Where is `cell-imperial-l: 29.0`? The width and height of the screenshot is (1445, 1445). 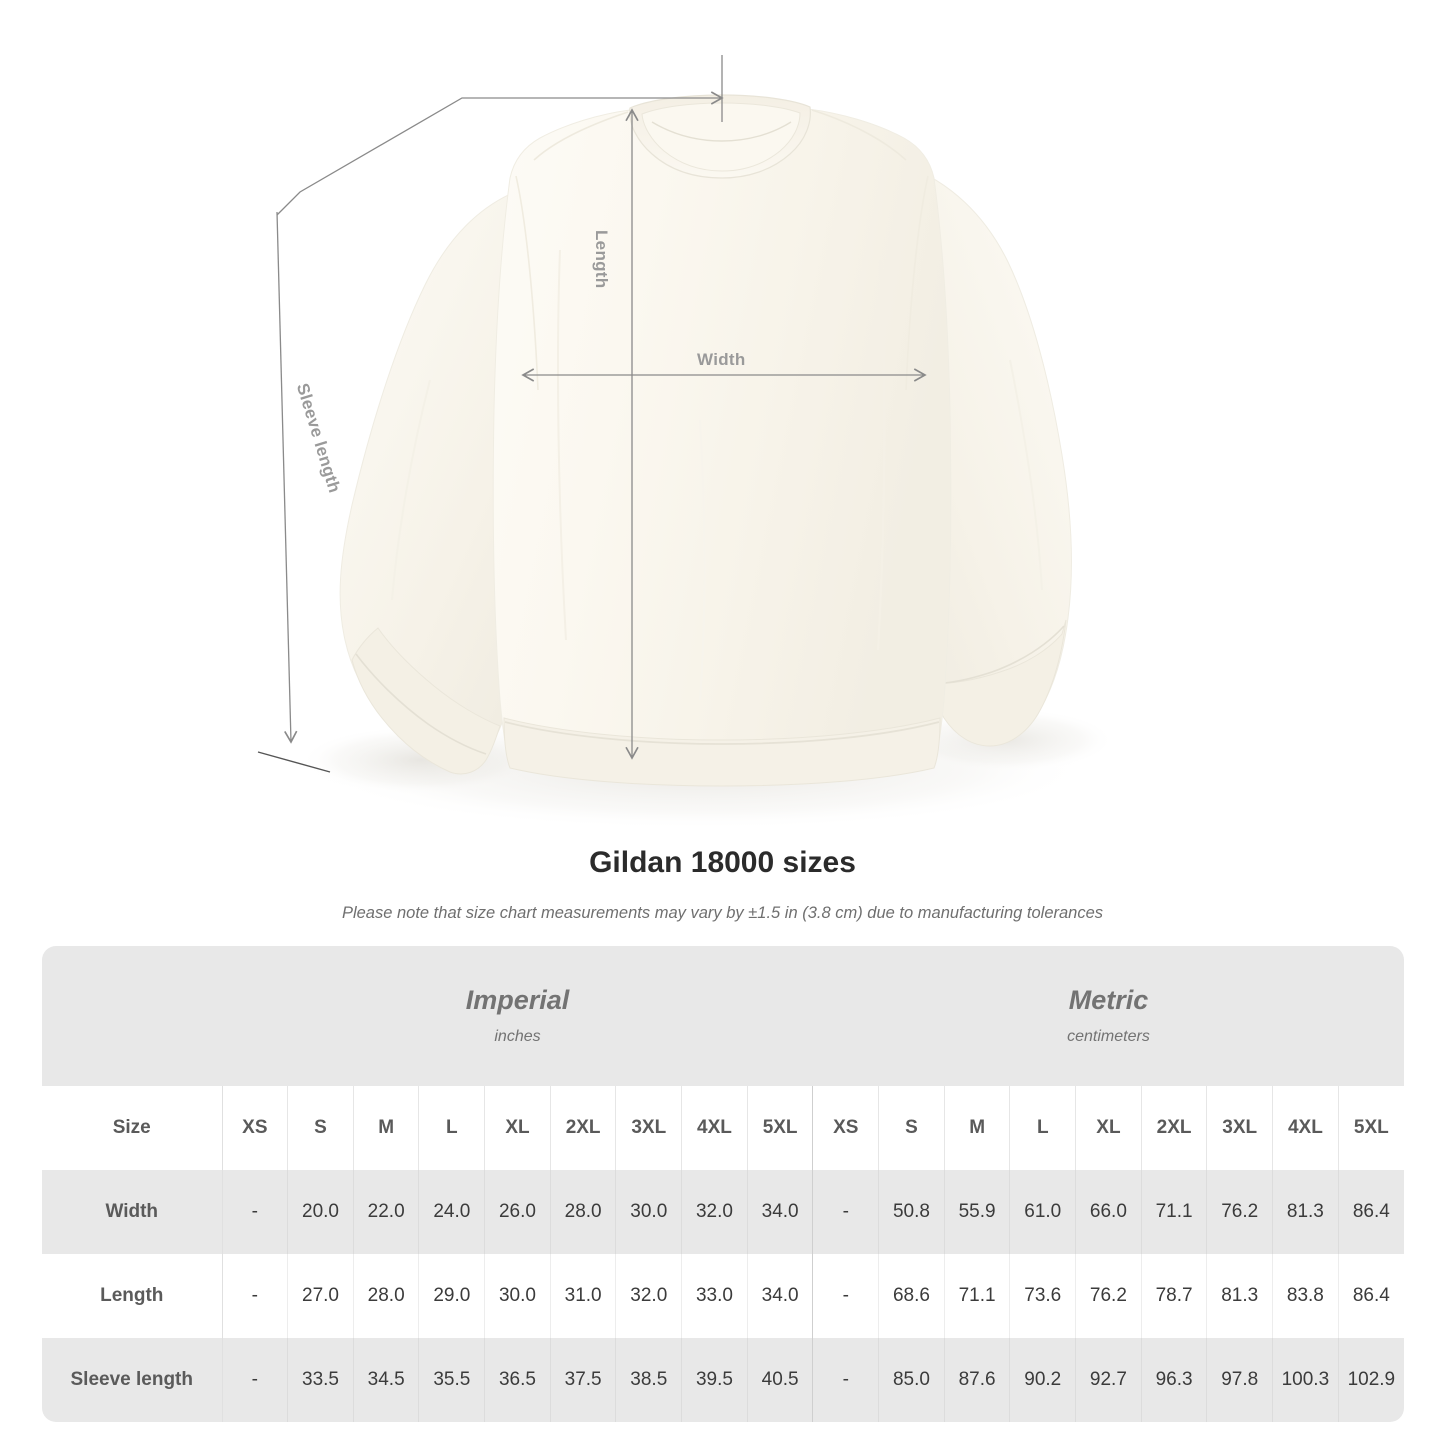 cell-imperial-l: 29.0 is located at coordinates (452, 1296).